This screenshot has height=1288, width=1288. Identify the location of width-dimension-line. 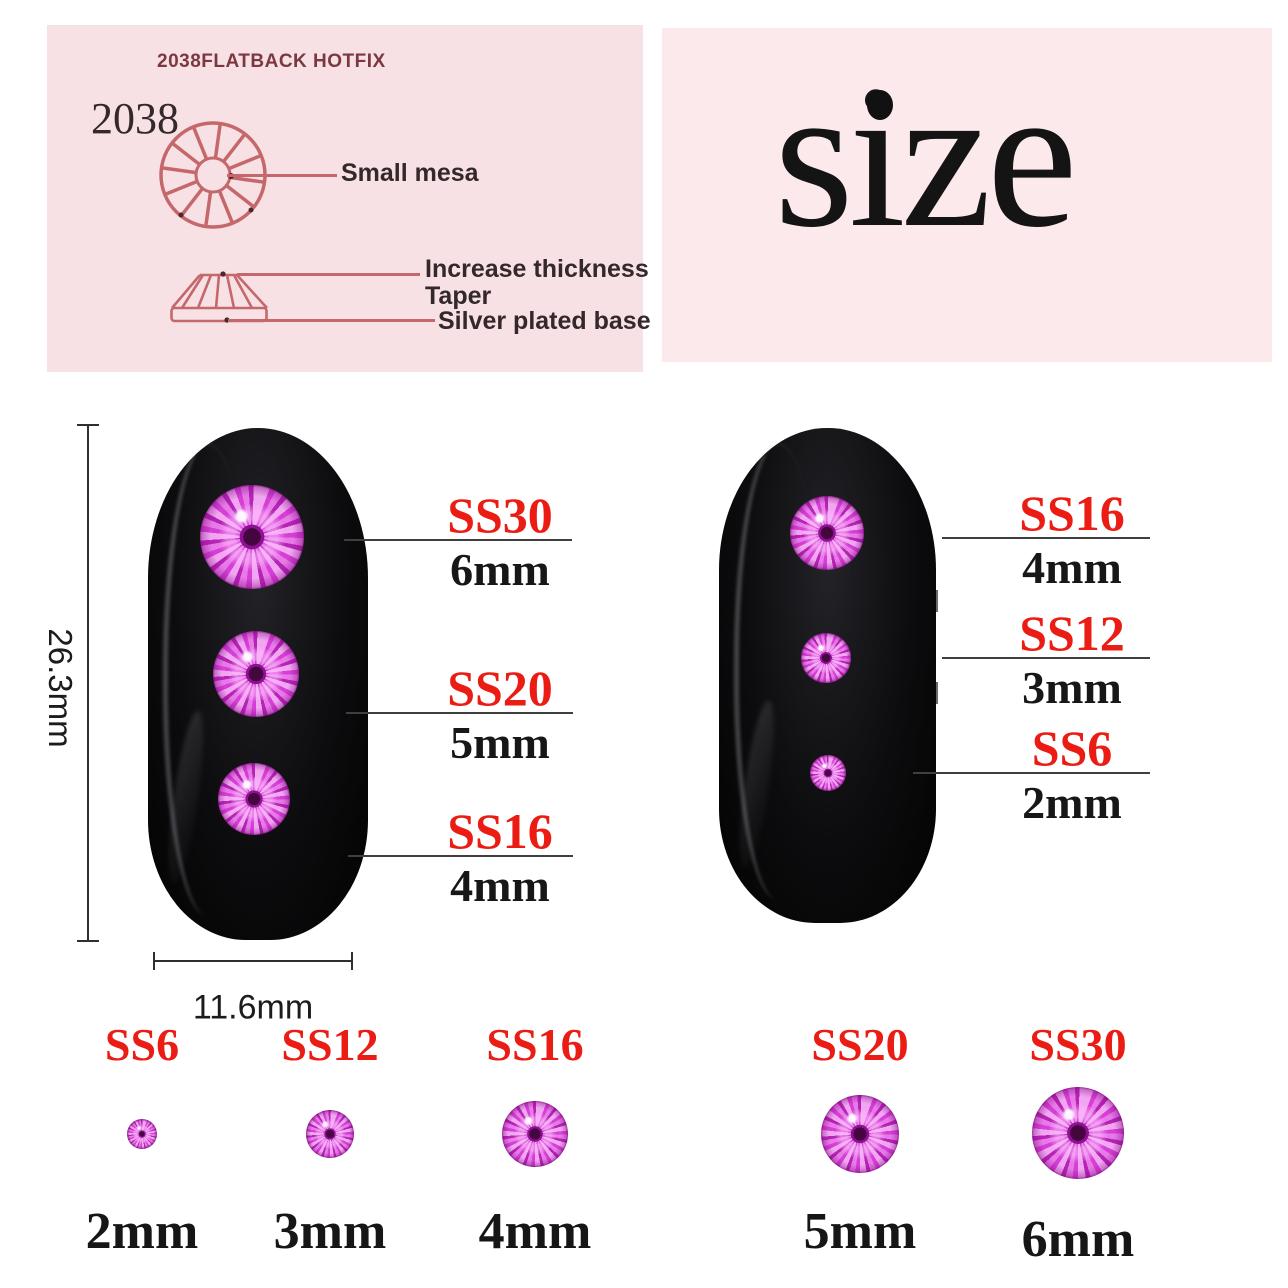
(253, 961).